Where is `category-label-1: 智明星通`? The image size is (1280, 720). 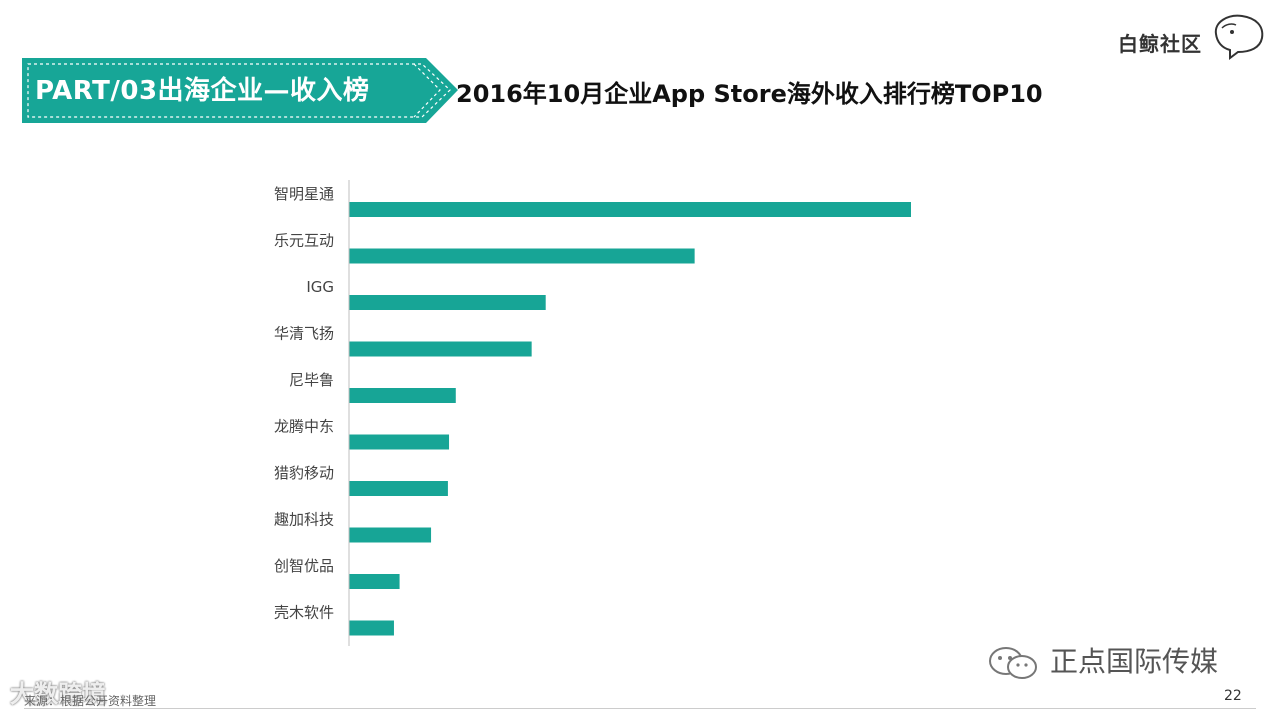 category-label-1: 智明星通 is located at coordinates (304, 194).